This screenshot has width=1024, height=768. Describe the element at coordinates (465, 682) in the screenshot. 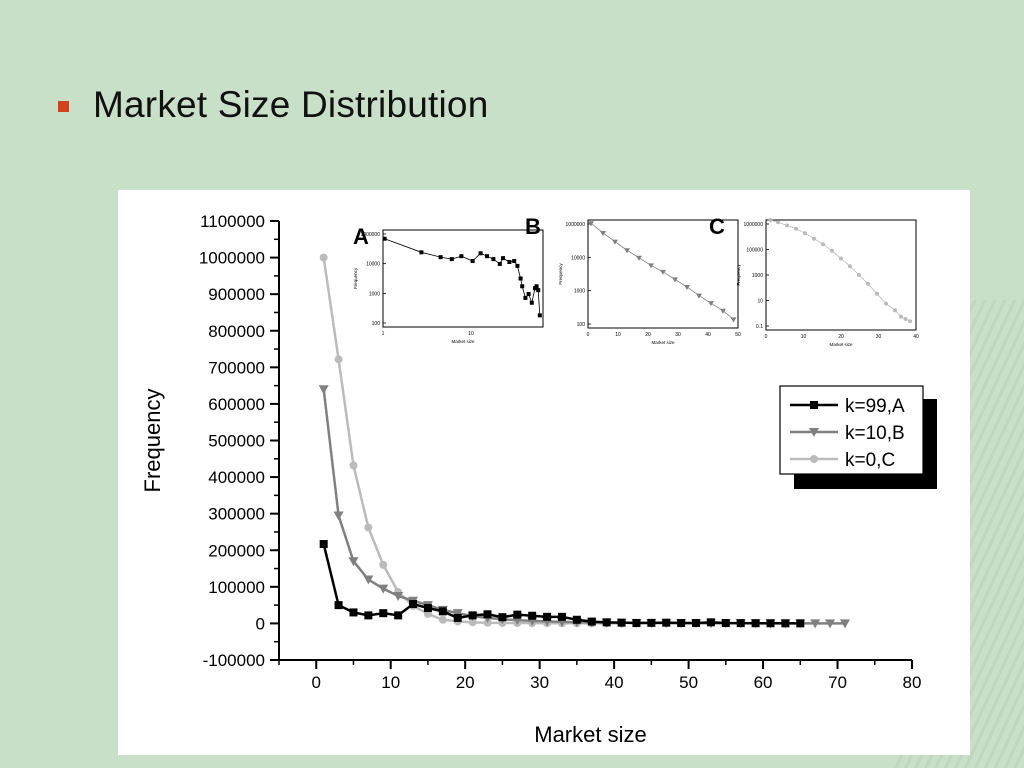

I see `x-tick-label: 20` at that location.